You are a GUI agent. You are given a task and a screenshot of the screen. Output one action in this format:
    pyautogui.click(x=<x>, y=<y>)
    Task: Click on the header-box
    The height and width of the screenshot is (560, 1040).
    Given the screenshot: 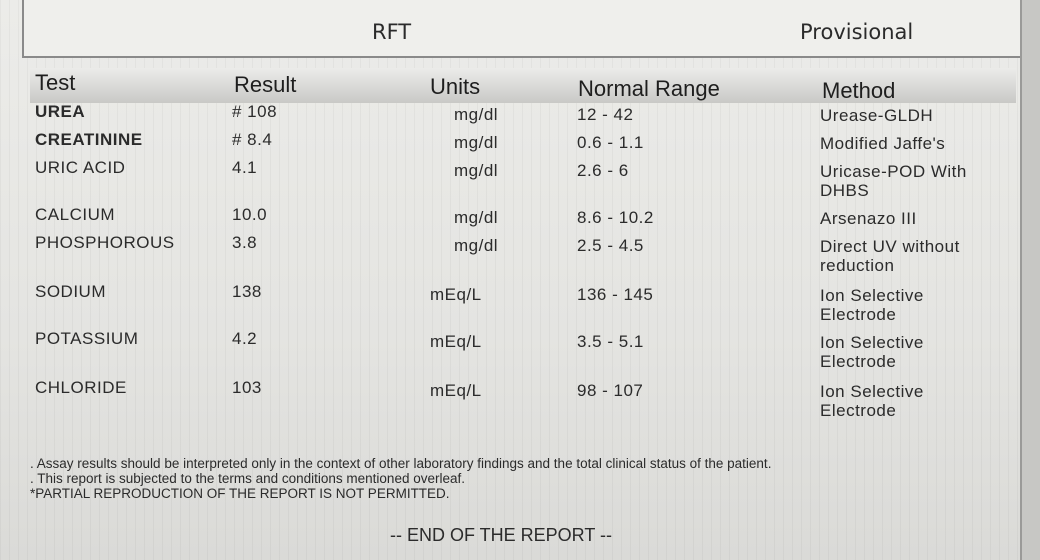 What is the action you would take?
    pyautogui.click(x=522, y=29)
    